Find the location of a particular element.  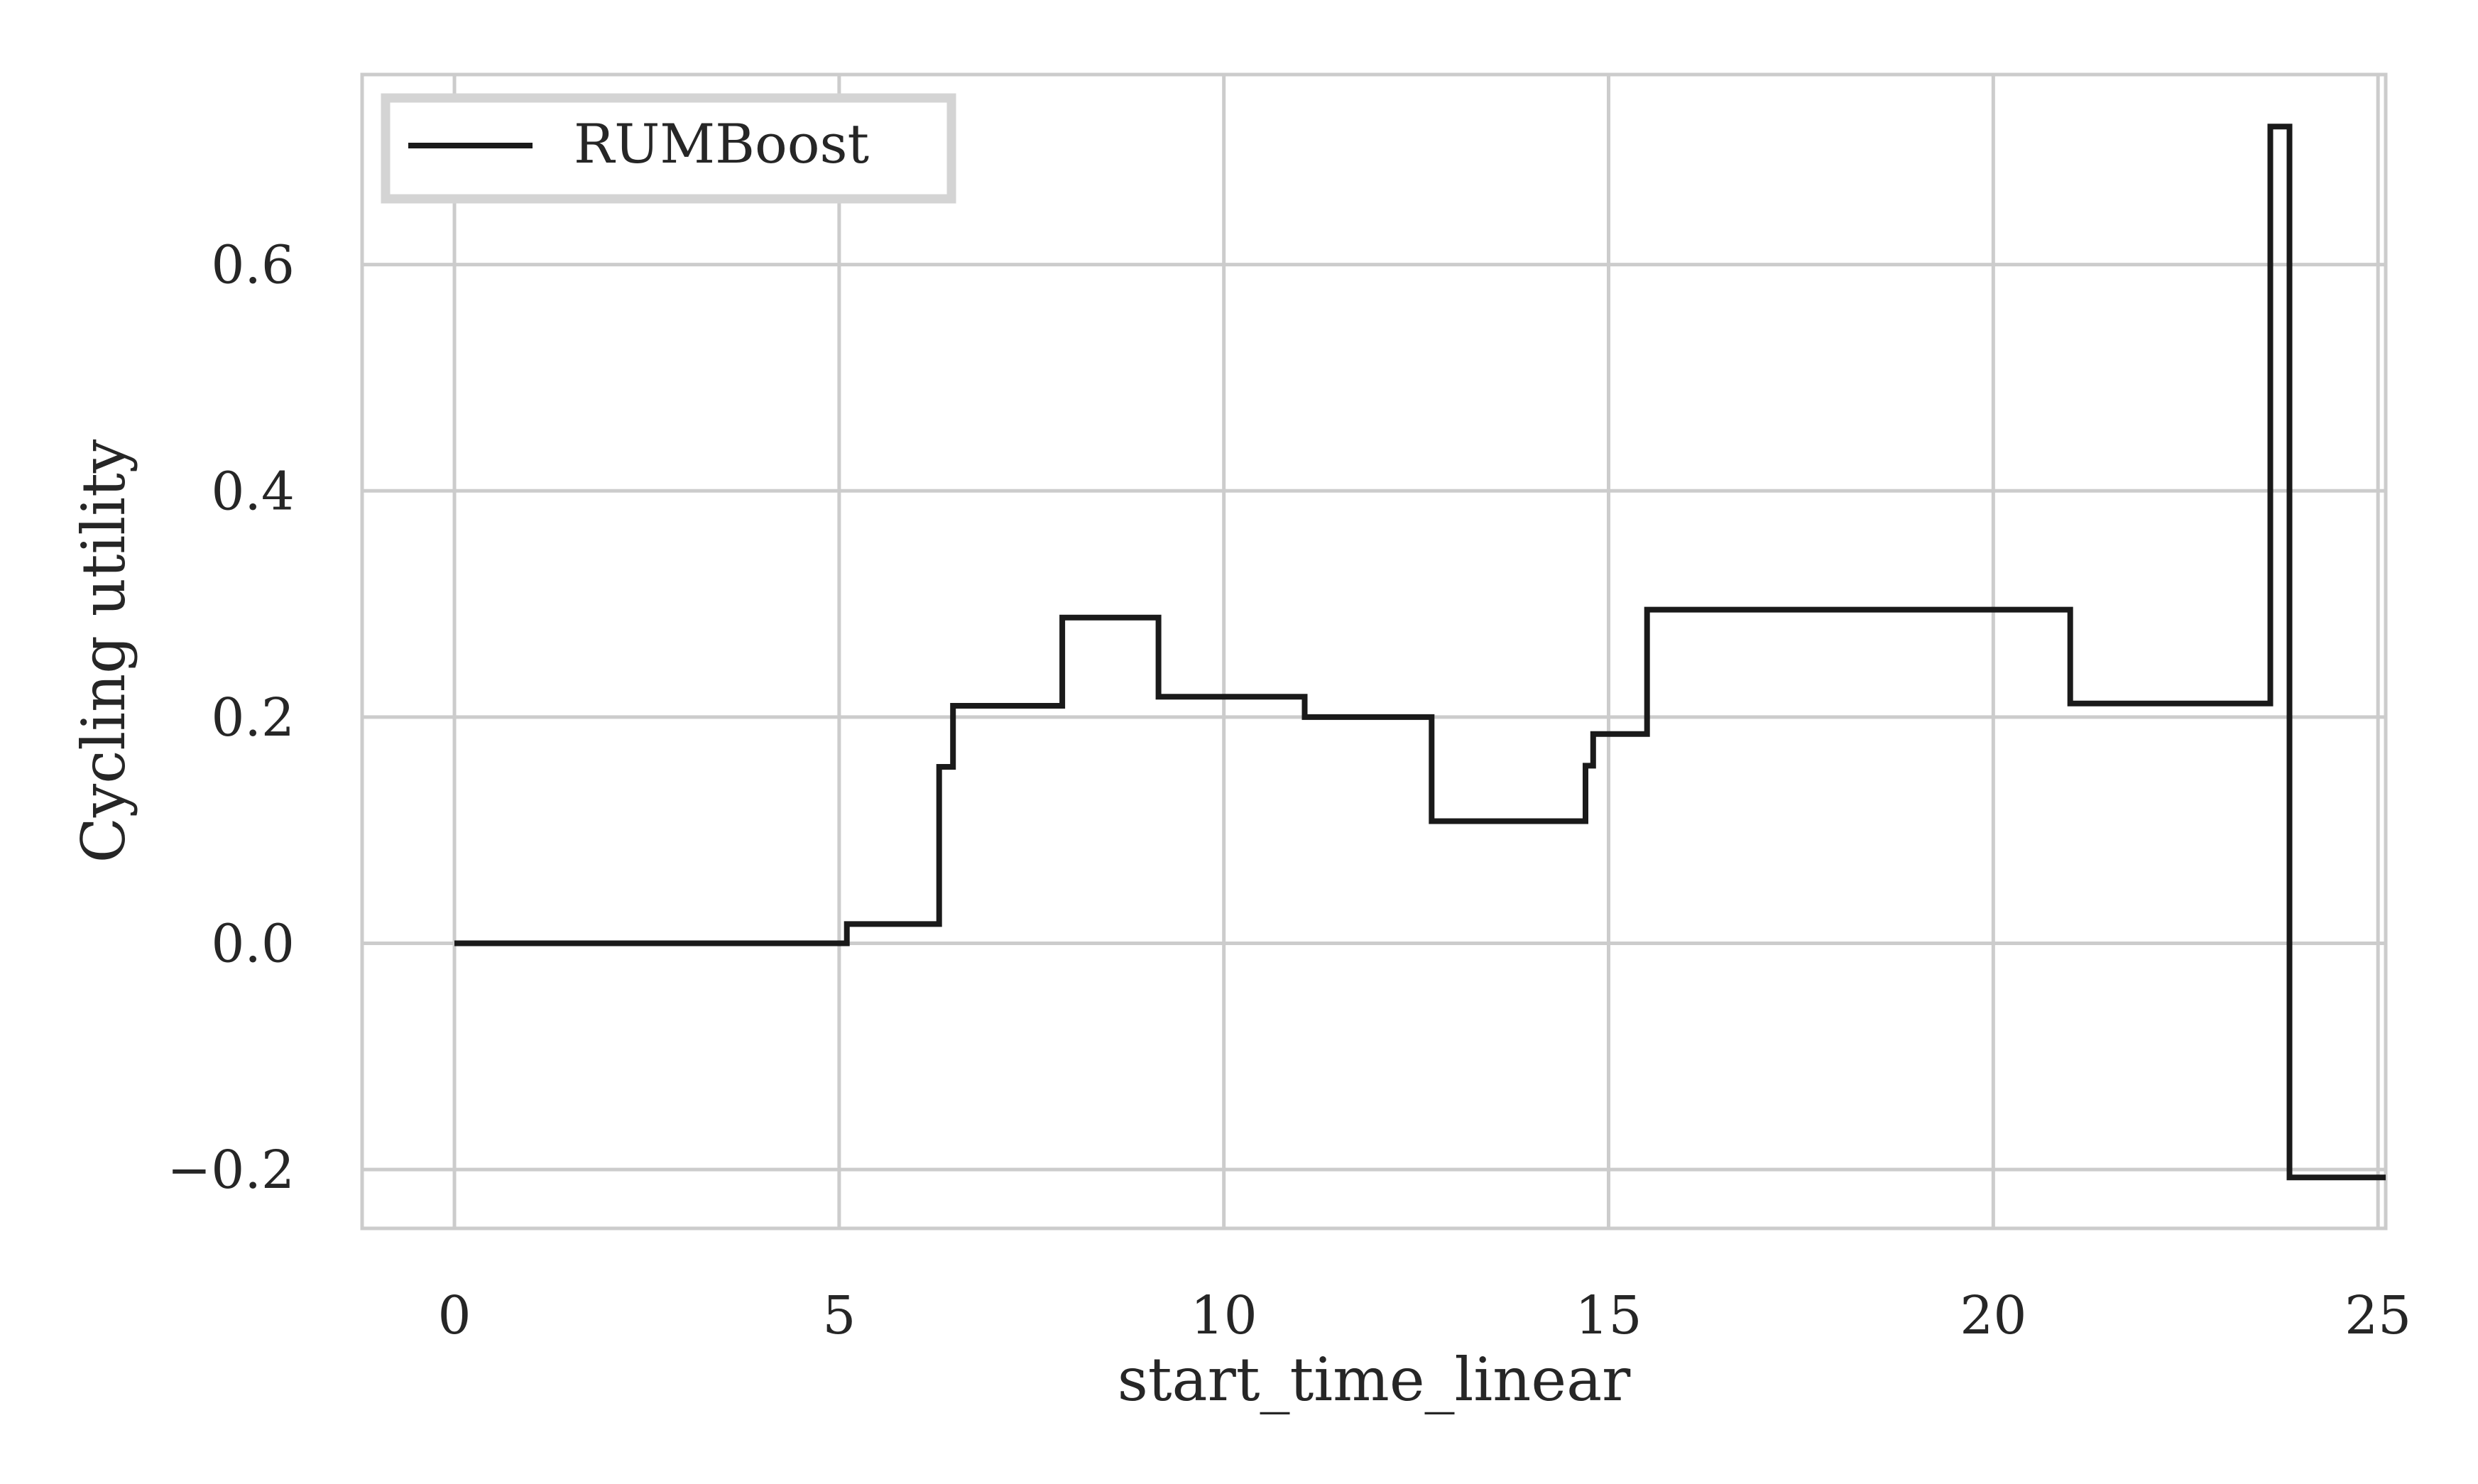

x-tick-label: 20 is located at coordinates (1993, 1315).